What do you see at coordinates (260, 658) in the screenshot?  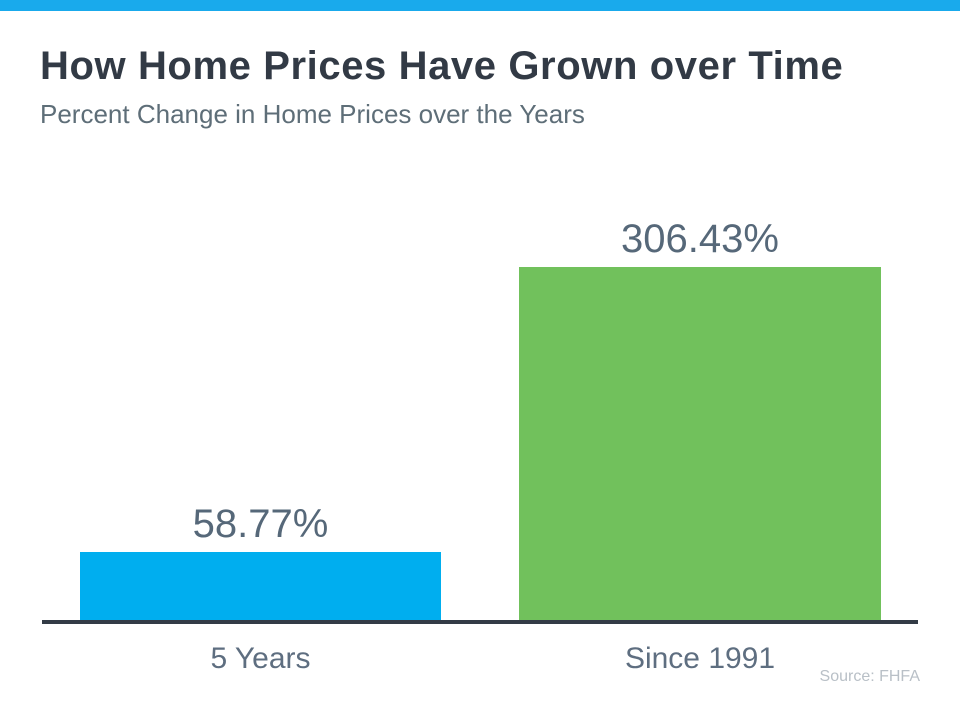 I see `category-label-5-years: 5 Years` at bounding box center [260, 658].